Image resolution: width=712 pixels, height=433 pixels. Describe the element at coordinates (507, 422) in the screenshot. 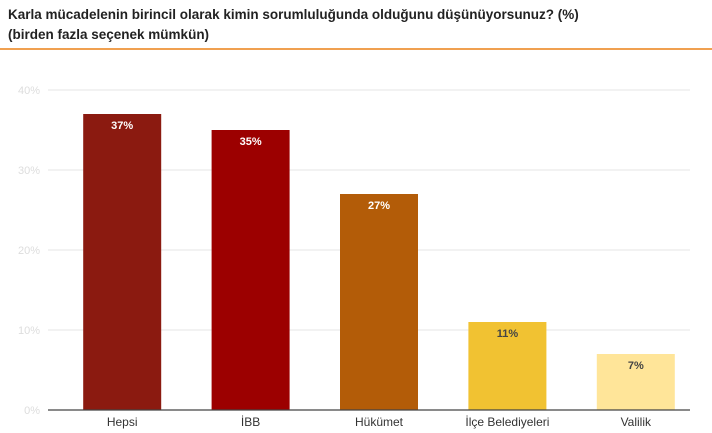

I see `category-label: İlçe Belediyeleri` at that location.